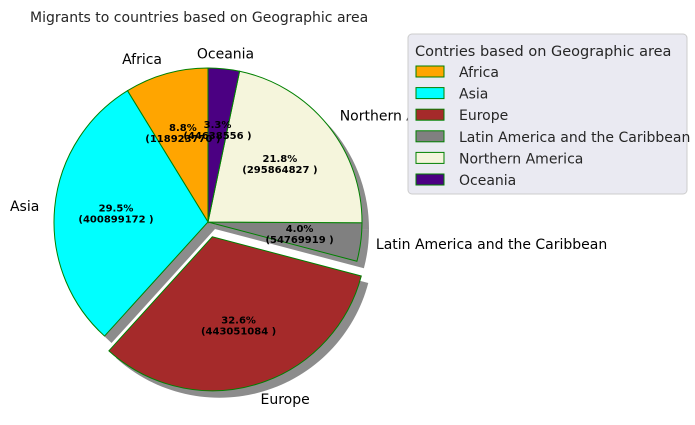  I want to click on wedge-africa, so click(167, 145).